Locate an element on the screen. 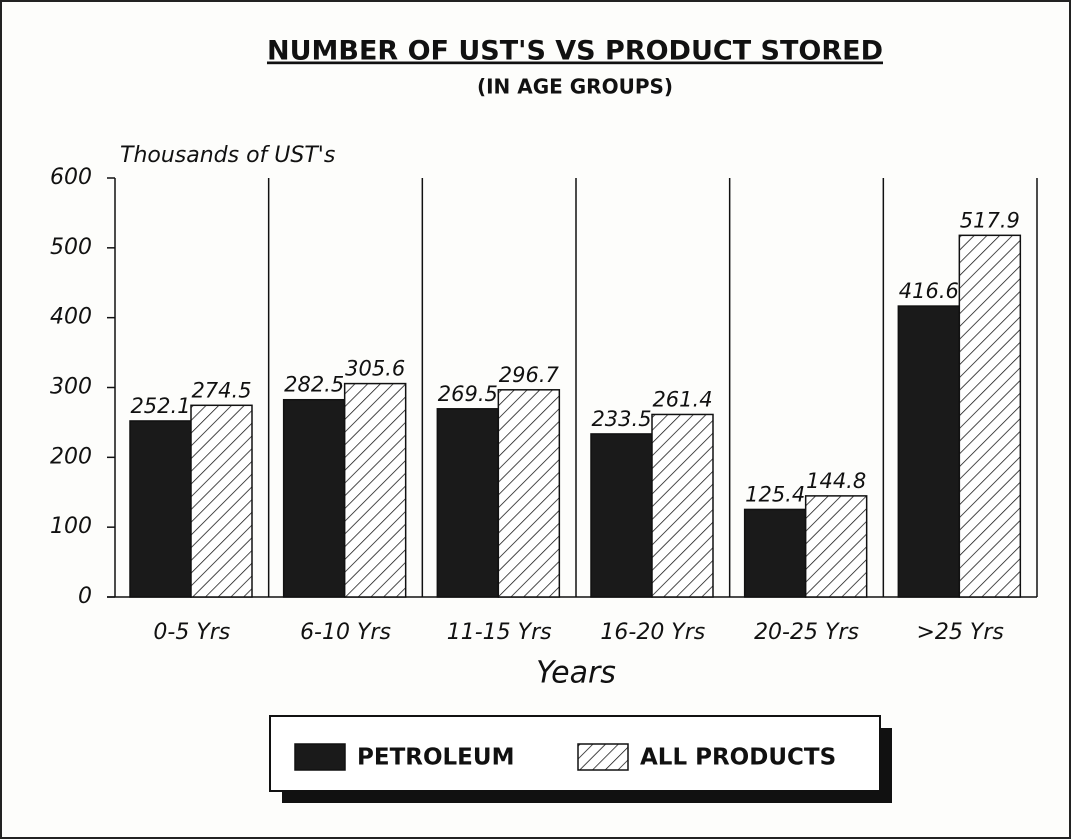  data-label: 261.4 is located at coordinates (682, 399).